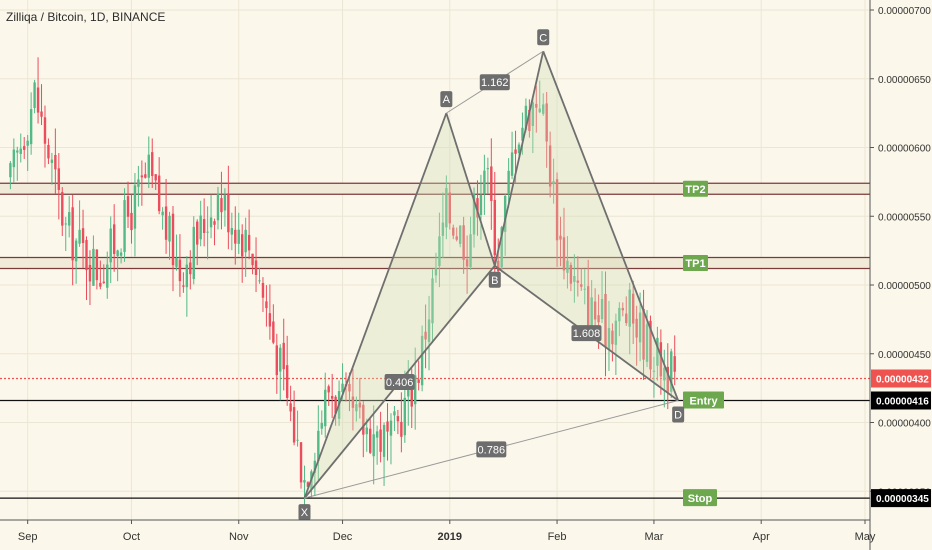 Image resolution: width=932 pixels, height=550 pixels. Describe the element at coordinates (904, 11) in the screenshot. I see `y-tick-label: 0.00000700` at that location.